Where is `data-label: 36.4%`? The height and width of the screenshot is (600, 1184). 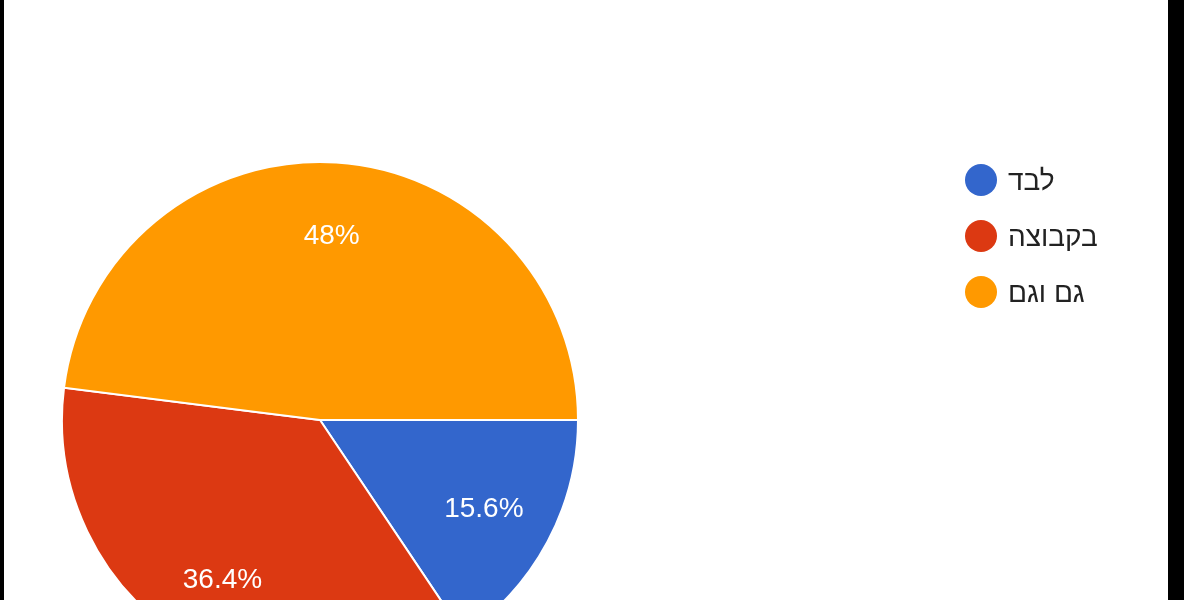 data-label: 36.4% is located at coordinates (222, 578).